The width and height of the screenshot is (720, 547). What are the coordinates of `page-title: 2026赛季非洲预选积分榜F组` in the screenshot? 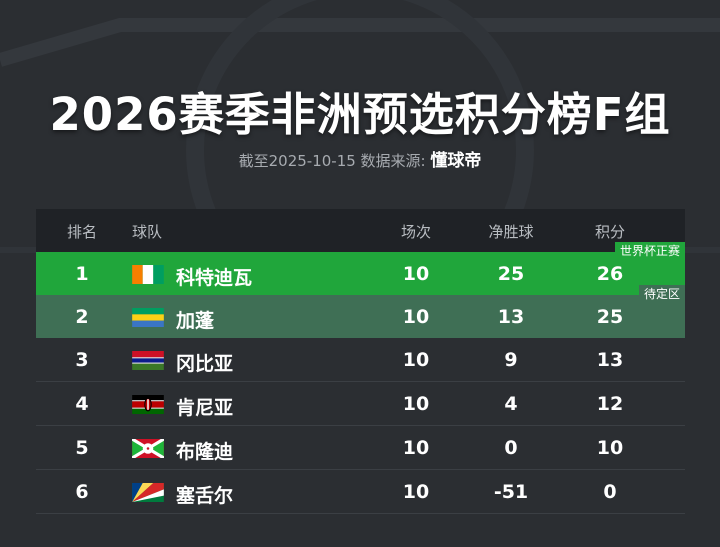 It's located at (360, 114).